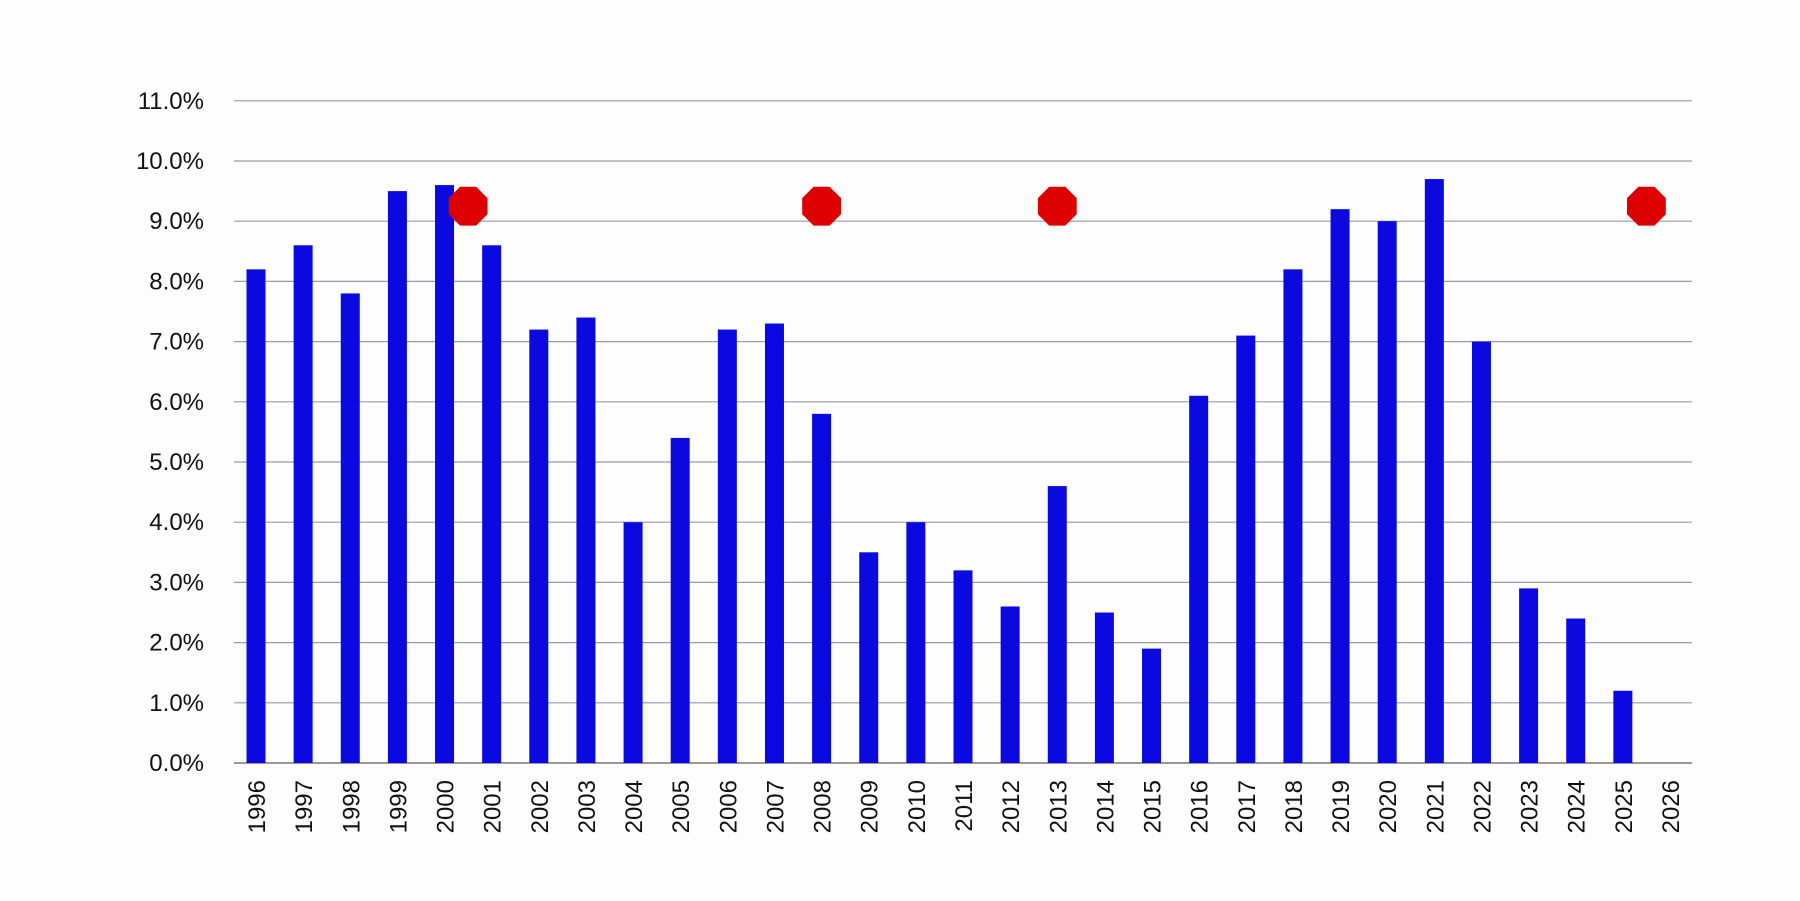 The image size is (1800, 901). Describe the element at coordinates (176, 582) in the screenshot. I see `y-tick-label: 3.0%` at that location.